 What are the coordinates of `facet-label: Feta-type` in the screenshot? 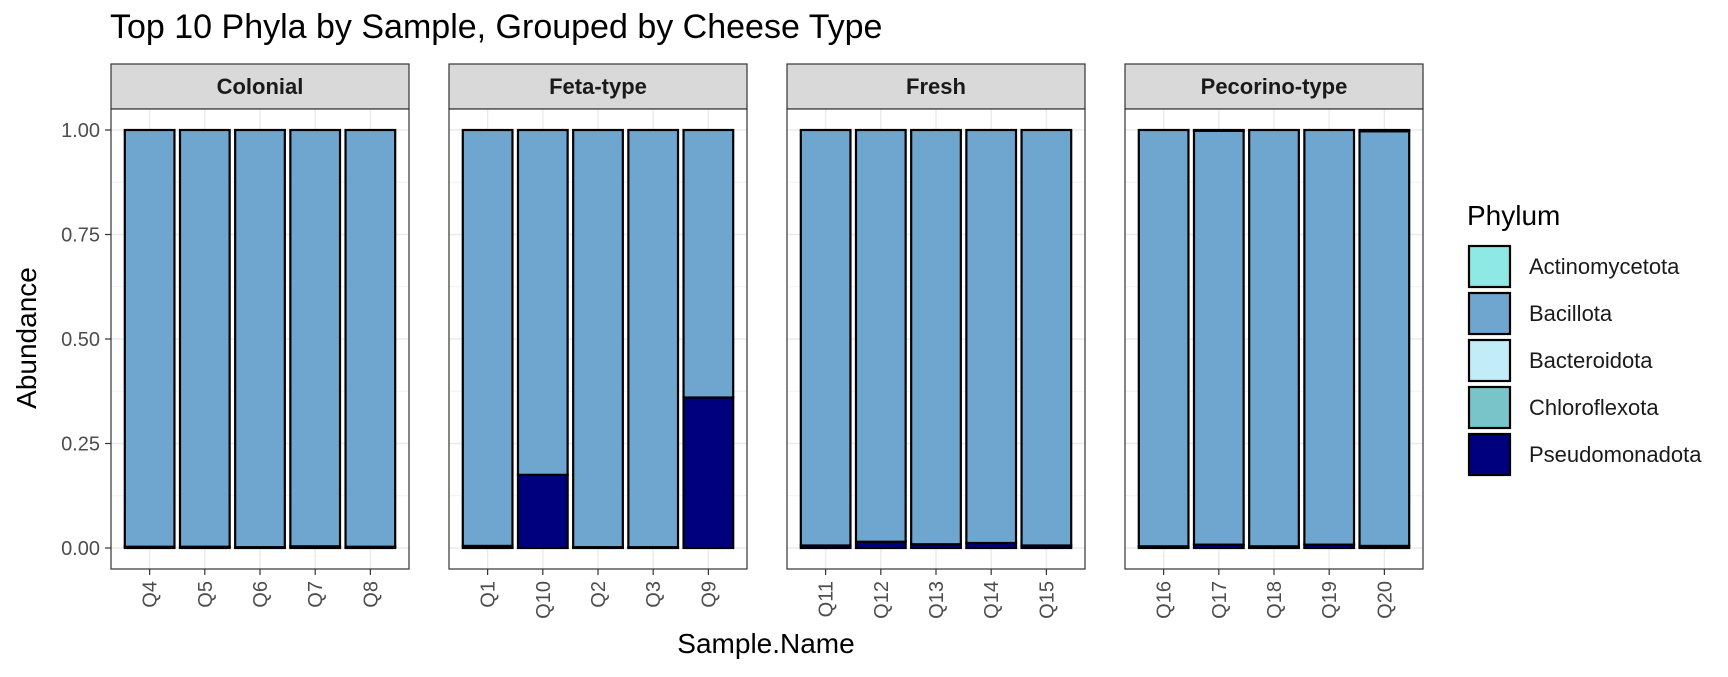 It's located at (598, 86).